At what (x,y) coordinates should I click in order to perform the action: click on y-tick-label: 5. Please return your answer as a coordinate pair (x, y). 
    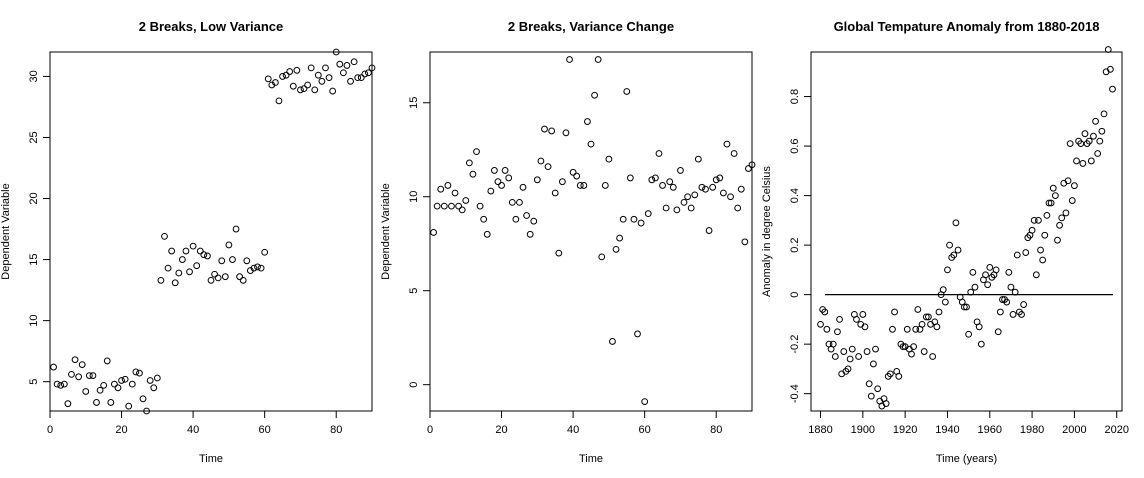
    Looking at the image, I should click on (34, 382).